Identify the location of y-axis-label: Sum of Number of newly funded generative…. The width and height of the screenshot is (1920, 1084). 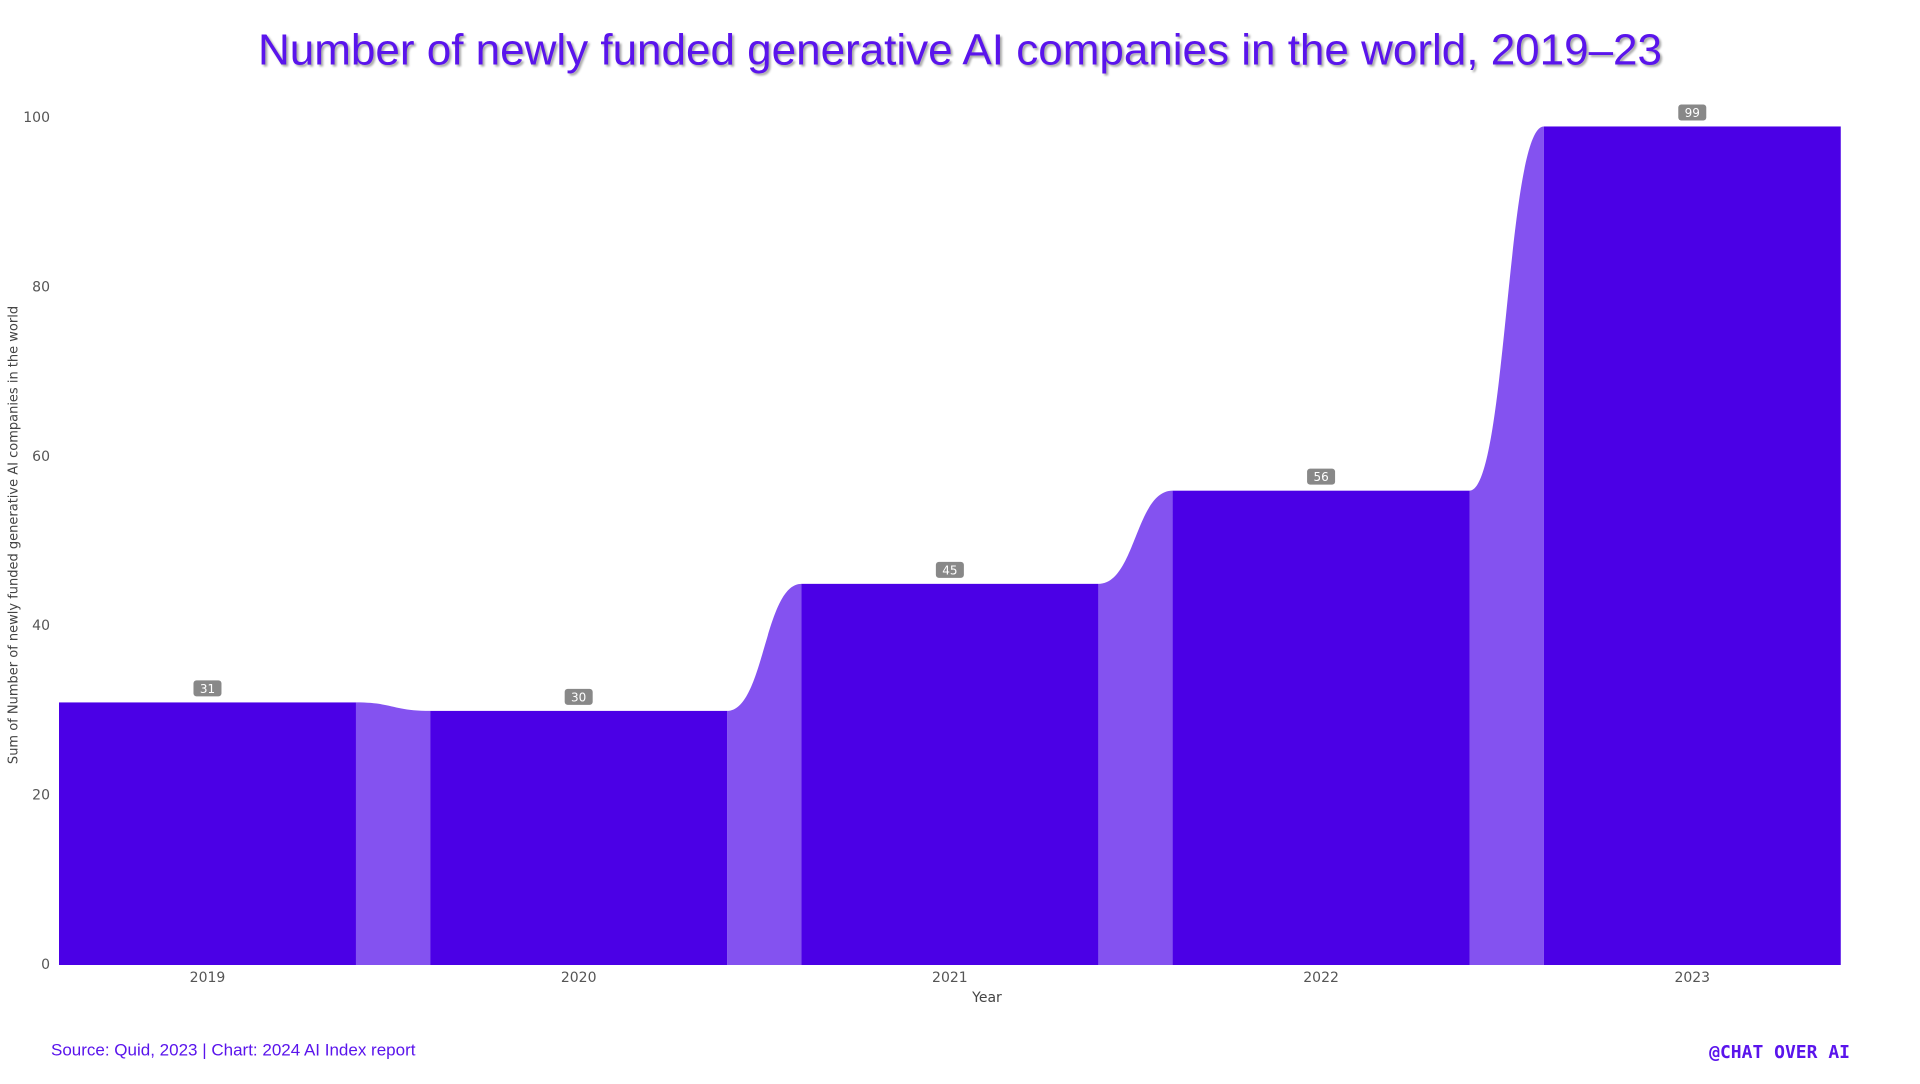
(14, 535).